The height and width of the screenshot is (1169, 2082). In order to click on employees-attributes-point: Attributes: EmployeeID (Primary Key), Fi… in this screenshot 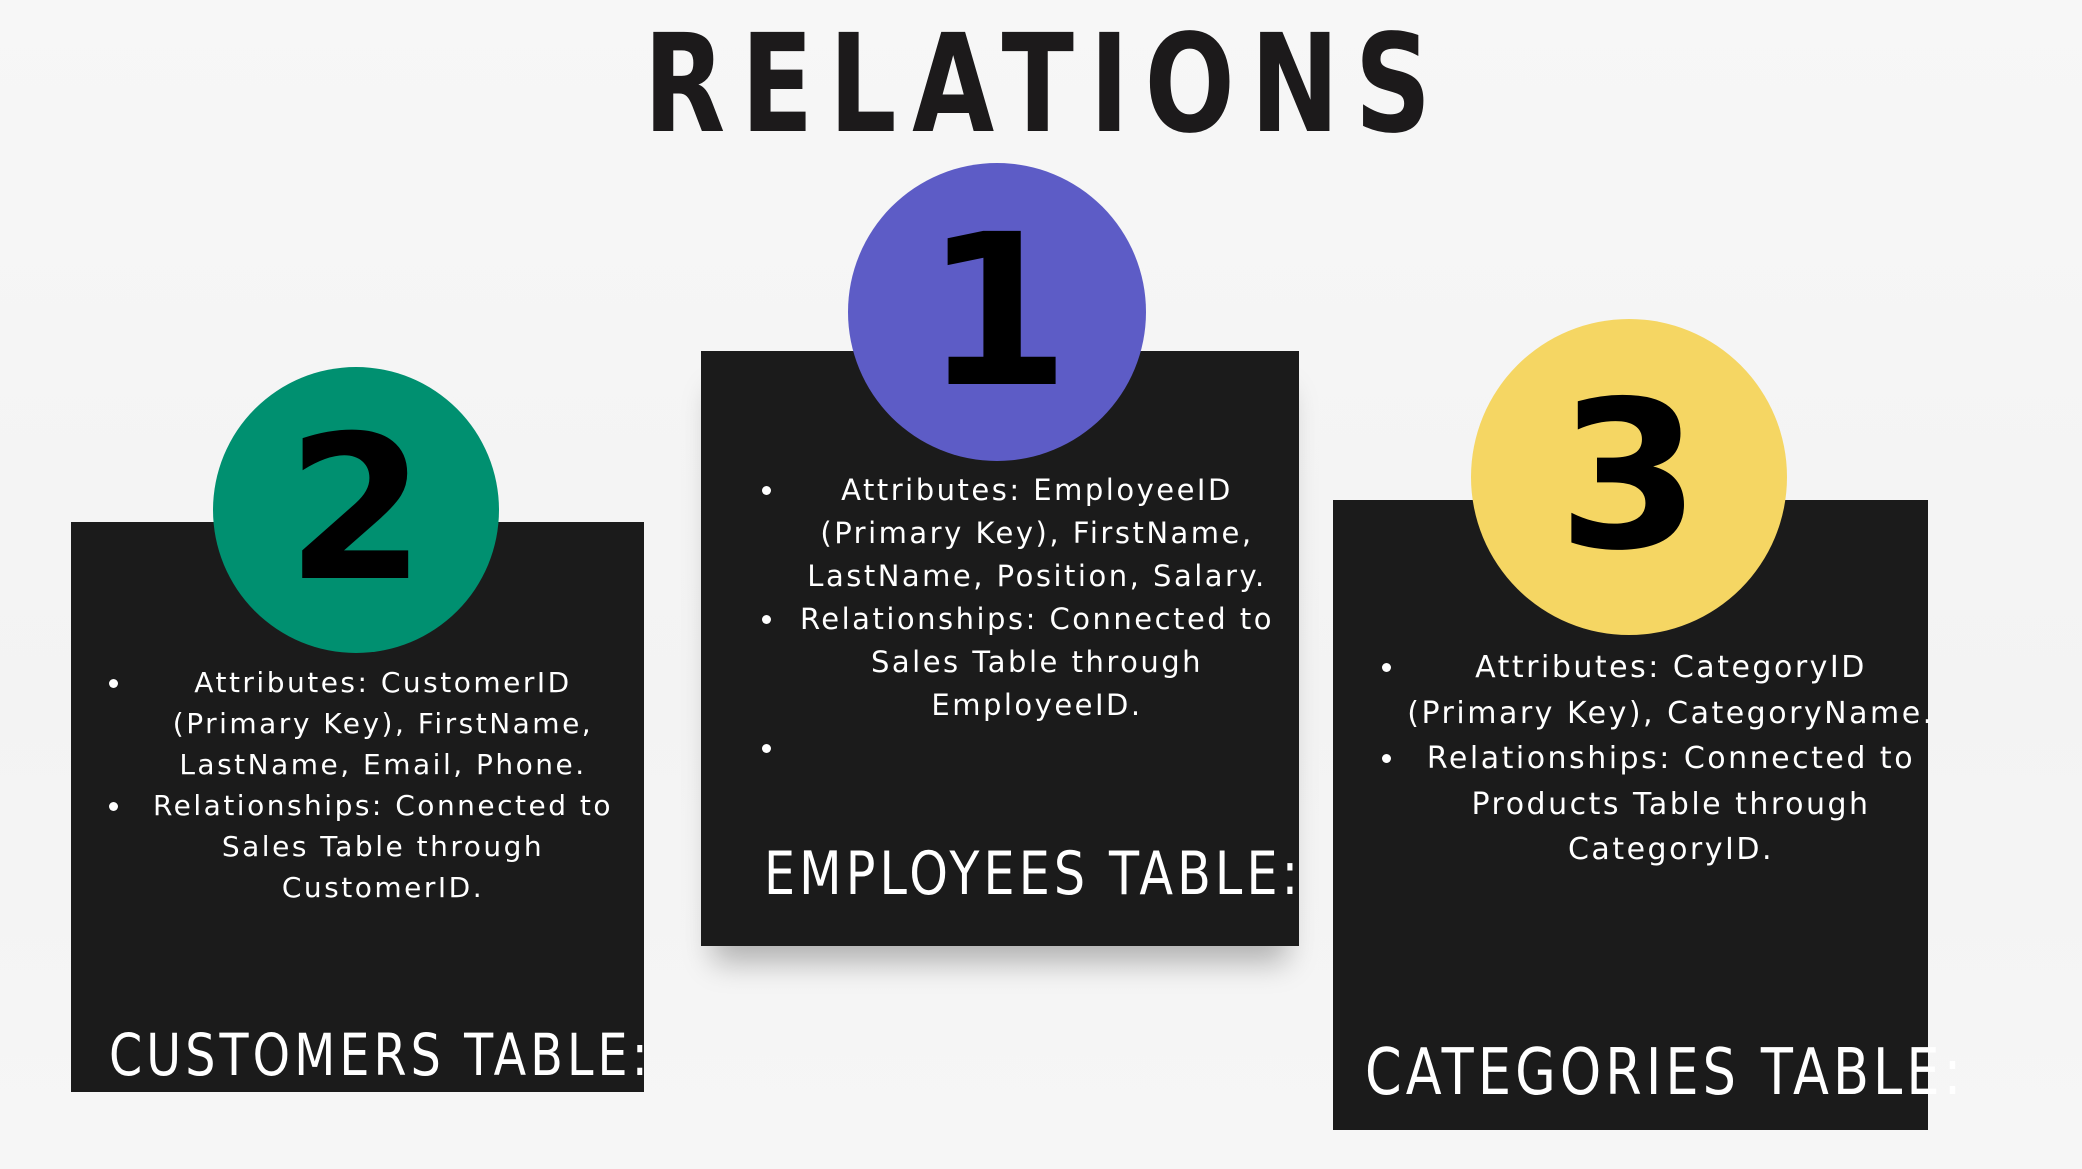, I will do `click(1037, 533)`.